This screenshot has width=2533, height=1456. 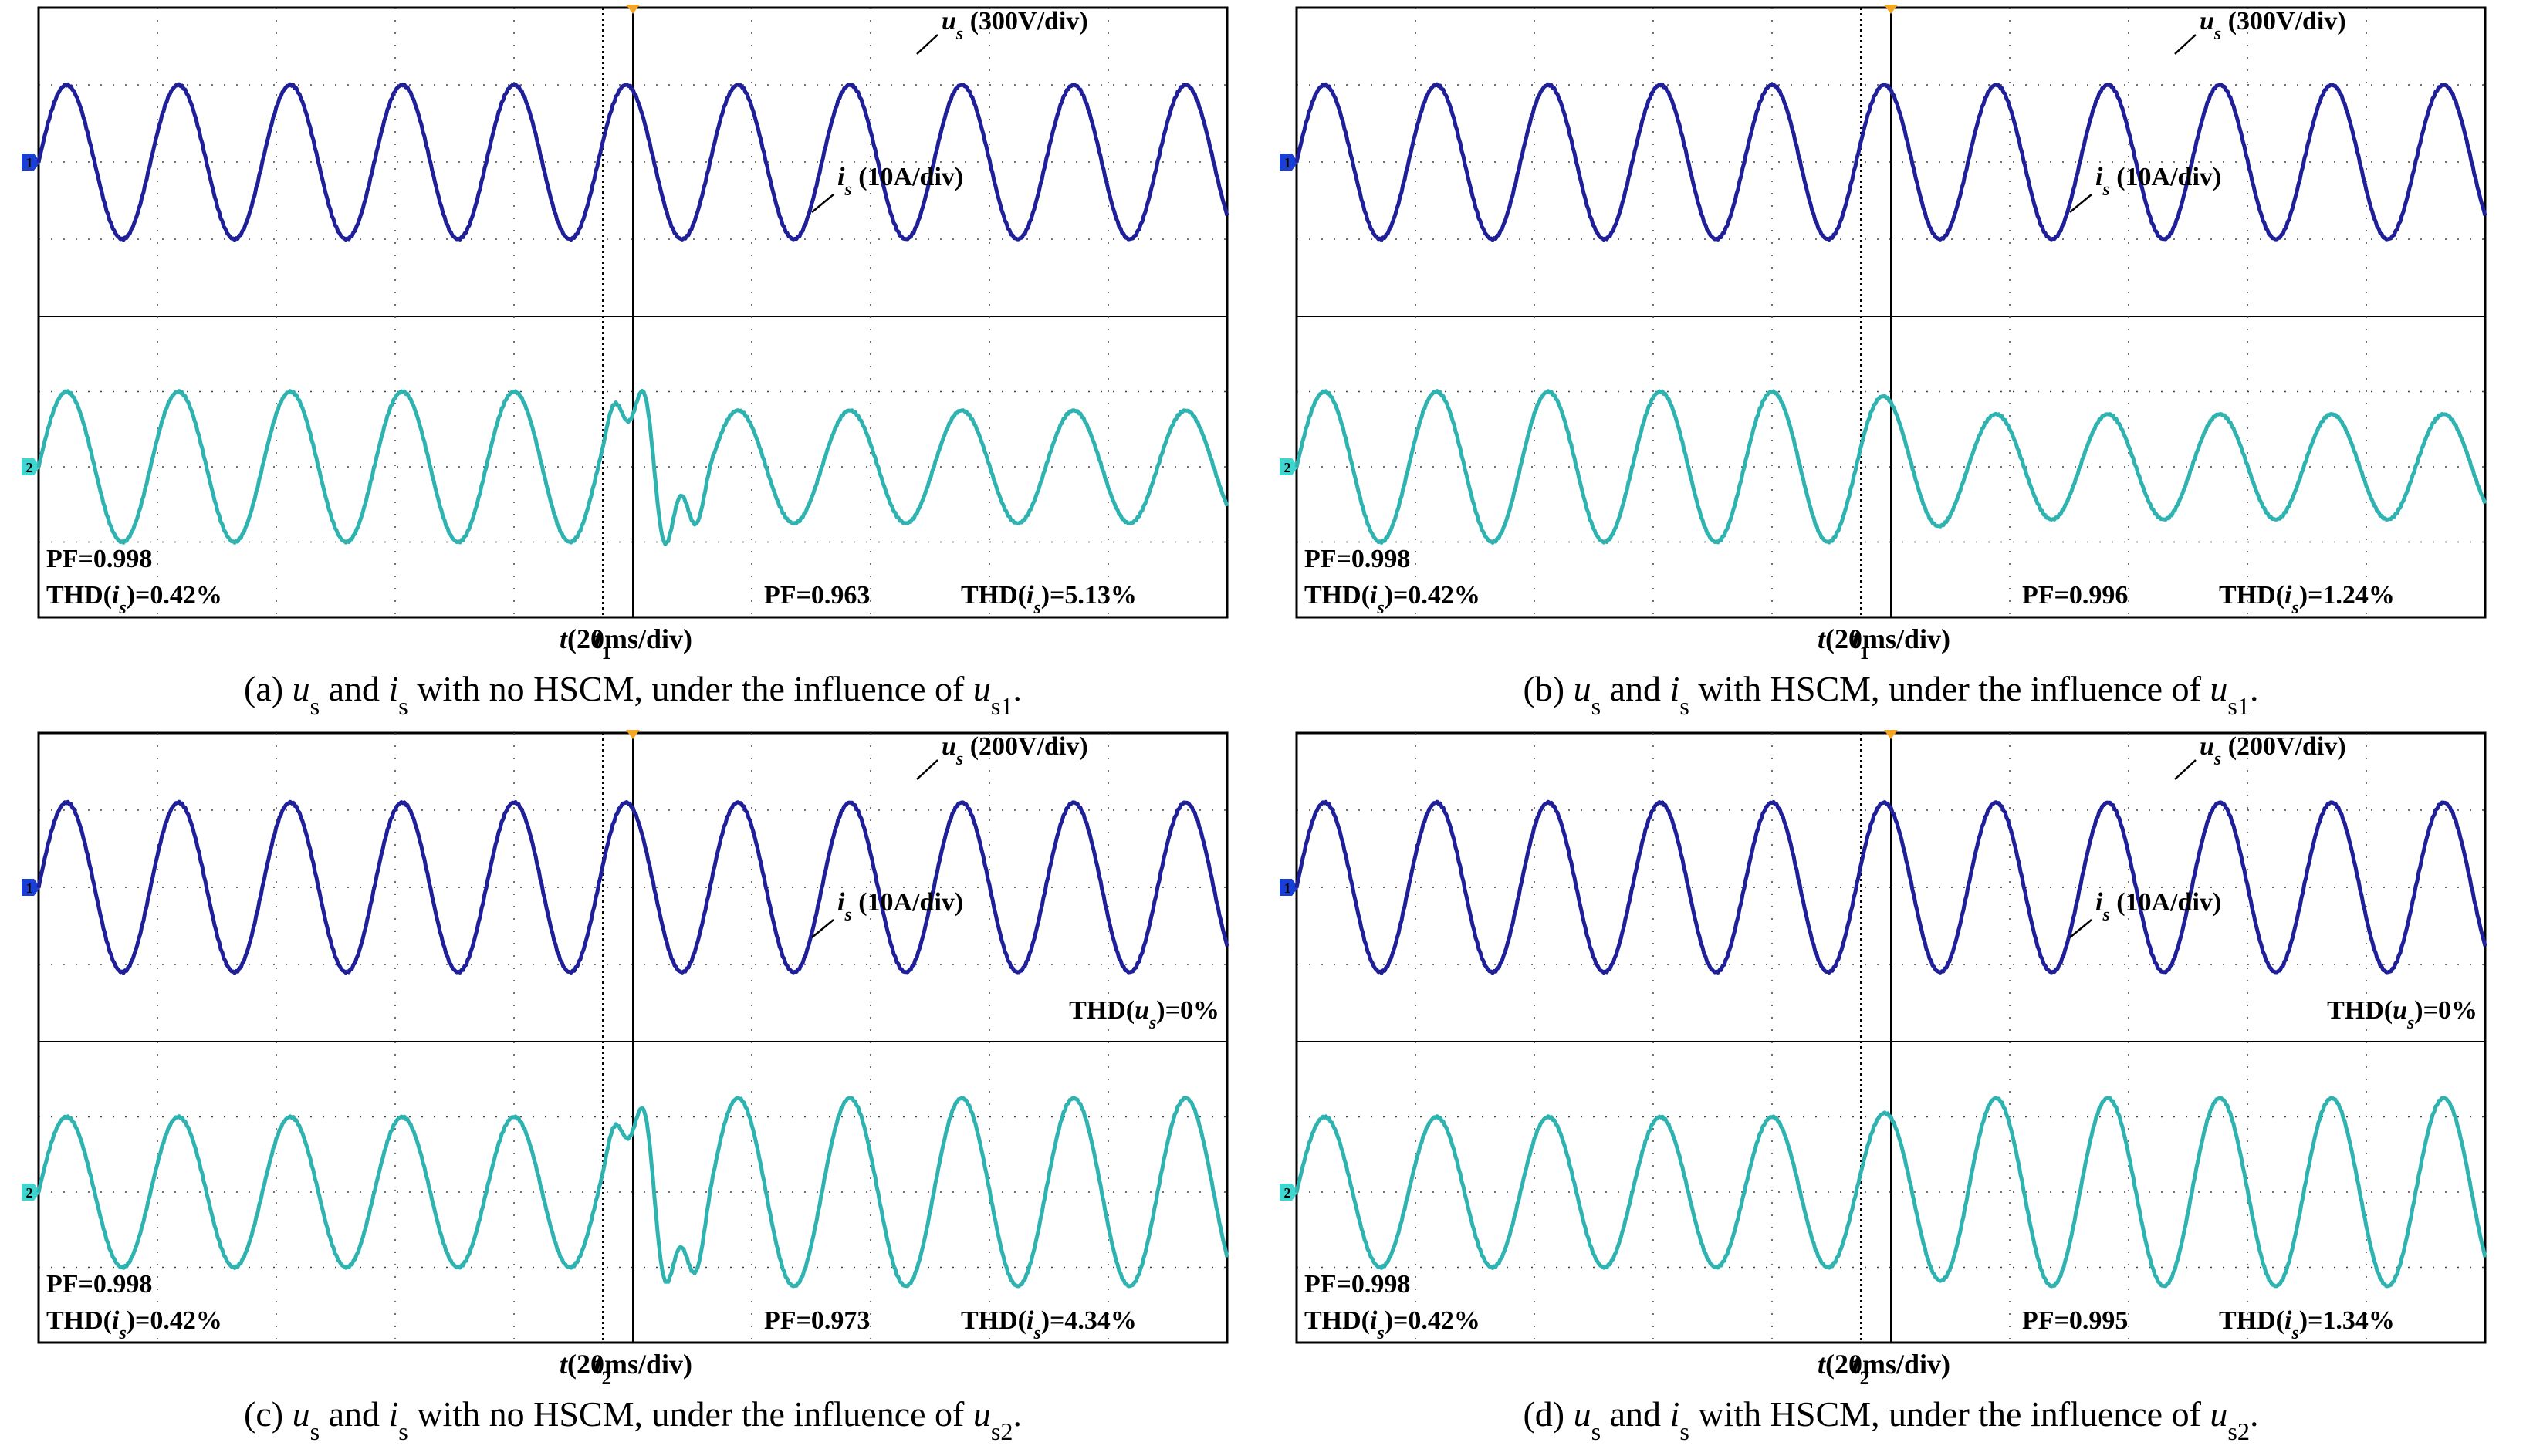 What do you see at coordinates (1049, 599) in the screenshot?
I see `right-thd-label: THD(is)=5.13%` at bounding box center [1049, 599].